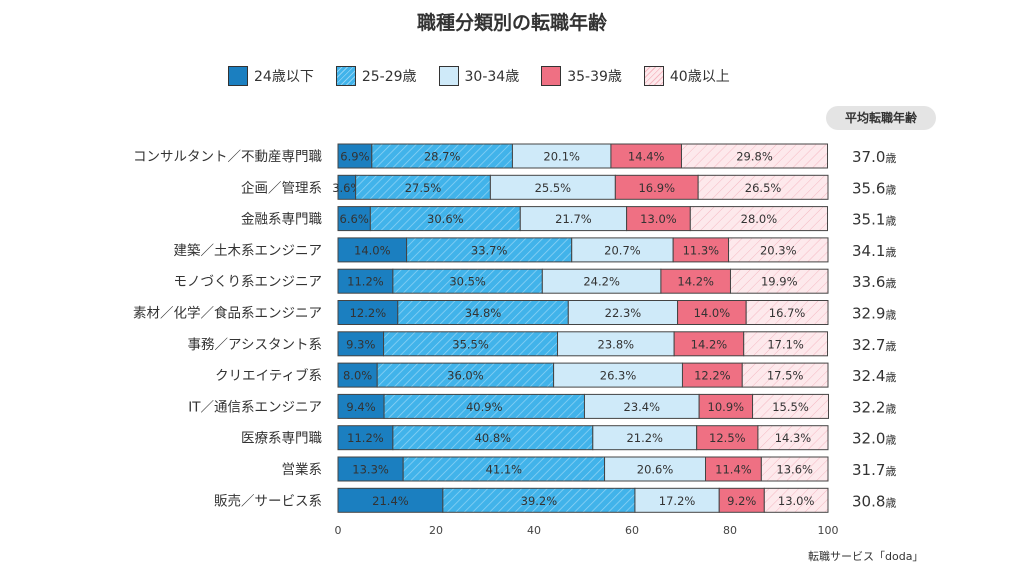  What do you see at coordinates (866, 556) in the screenshot?
I see `source-note: 転職サービス「doda」` at bounding box center [866, 556].